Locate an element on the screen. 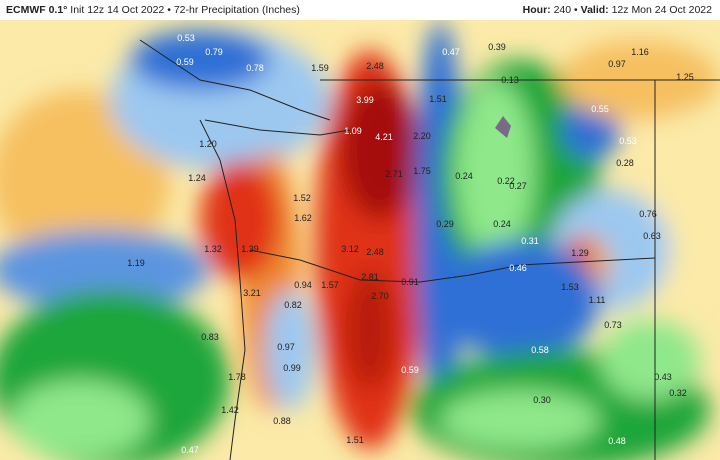 The image size is (720, 460). precip-value-label: 1.53 is located at coordinates (570, 287).